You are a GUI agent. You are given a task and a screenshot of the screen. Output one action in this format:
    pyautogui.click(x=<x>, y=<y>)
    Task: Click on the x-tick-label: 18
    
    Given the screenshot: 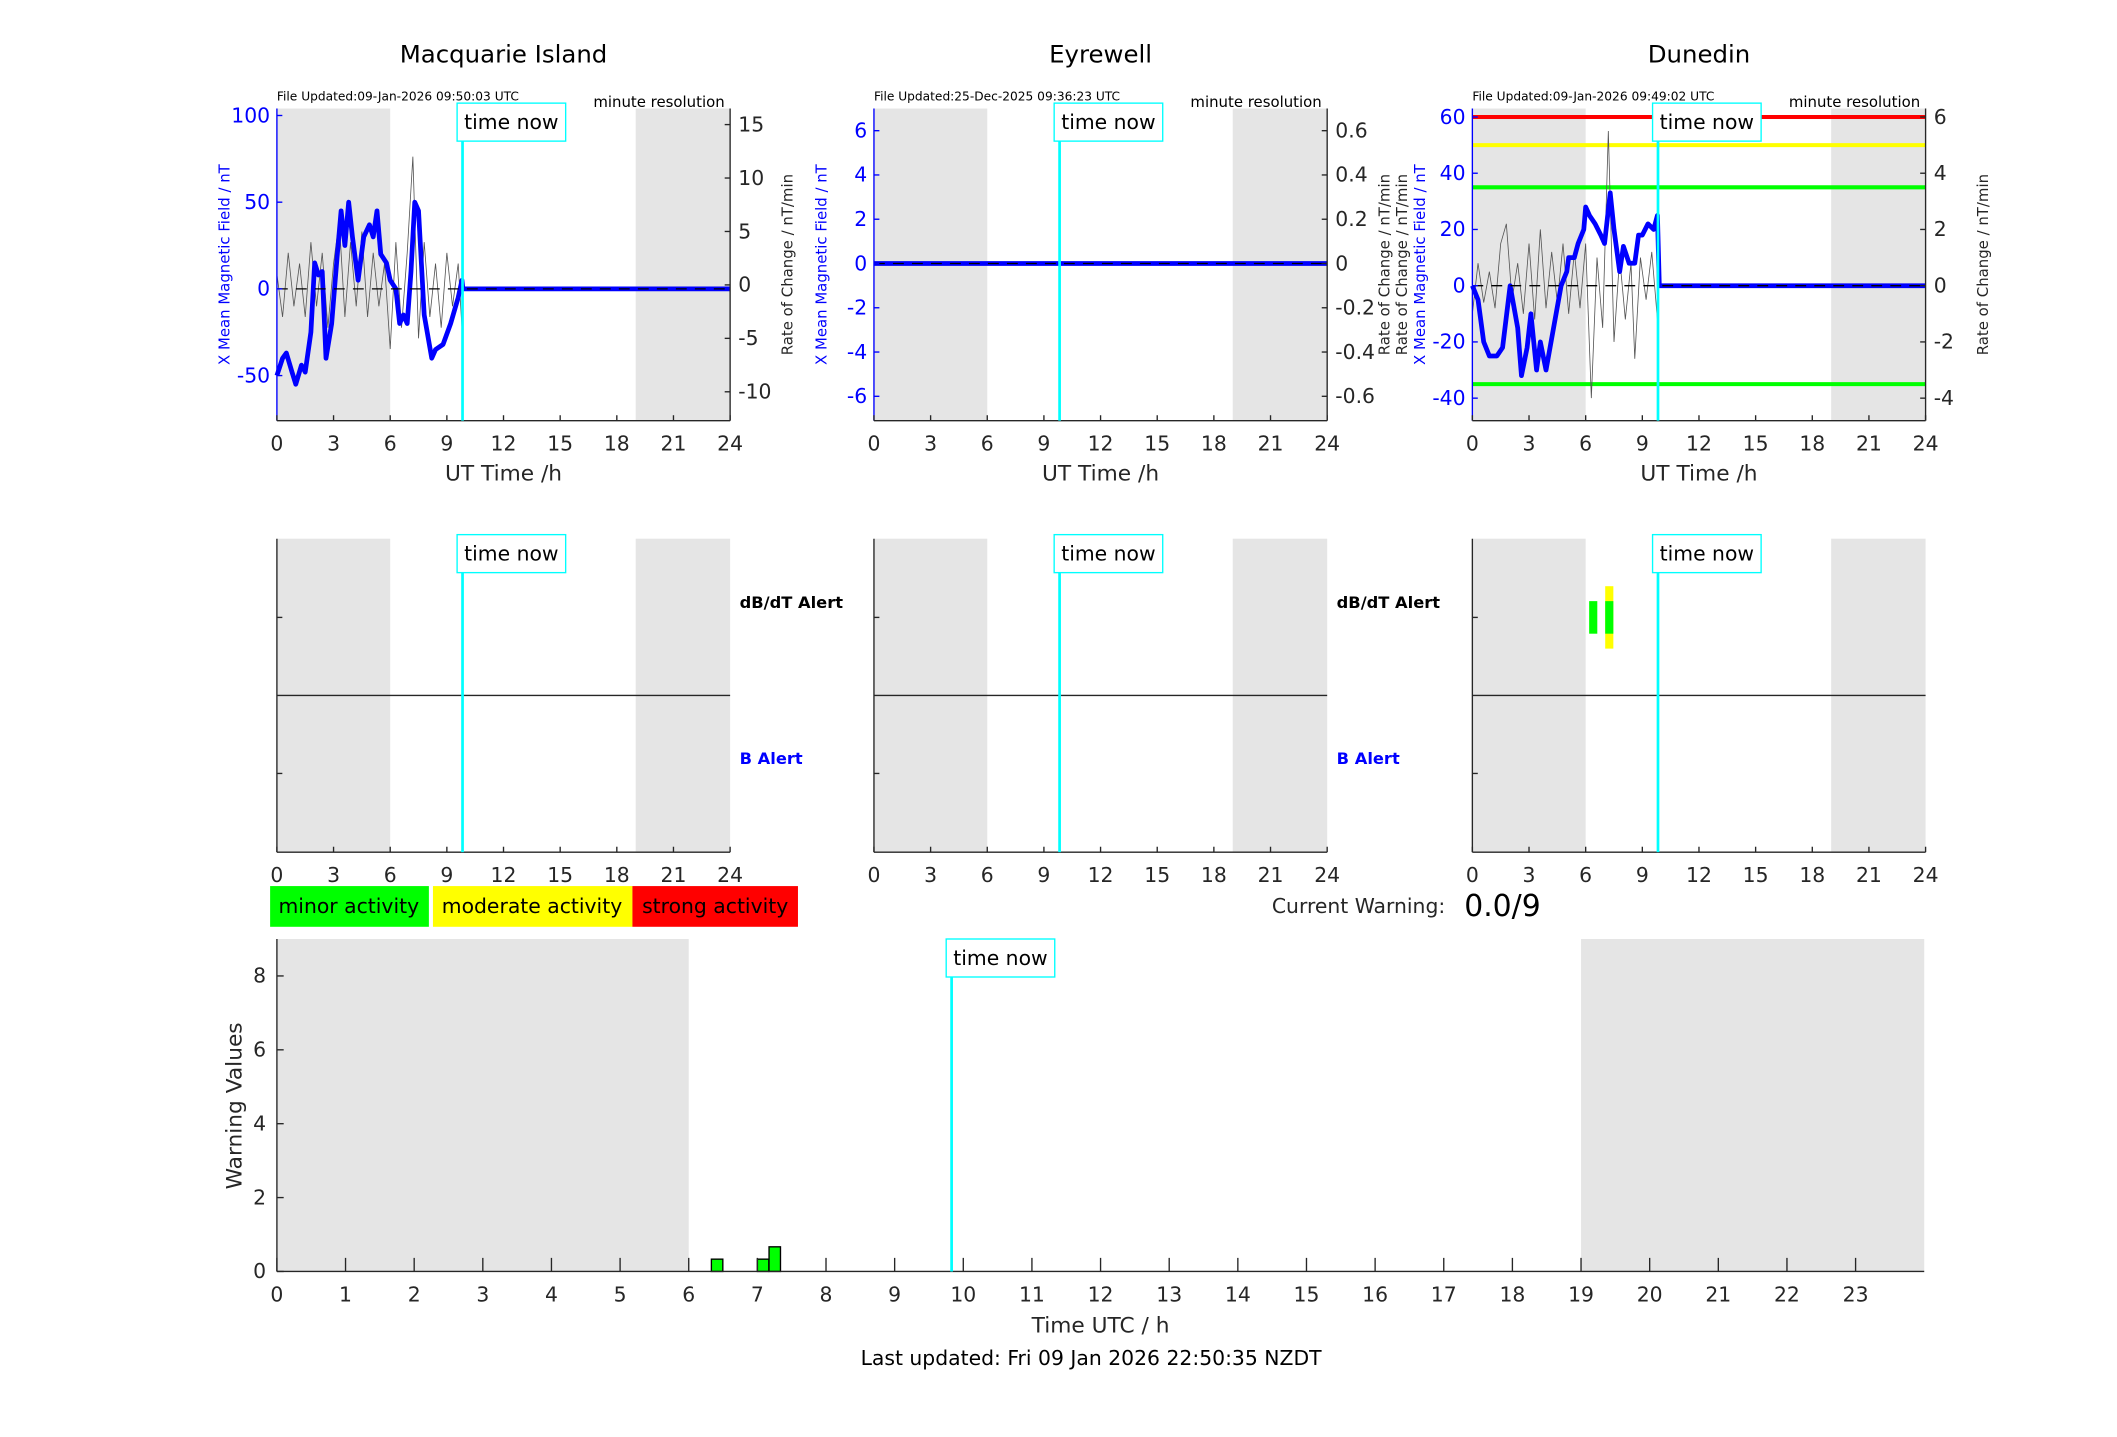 What is the action you would take?
    pyautogui.click(x=1214, y=444)
    